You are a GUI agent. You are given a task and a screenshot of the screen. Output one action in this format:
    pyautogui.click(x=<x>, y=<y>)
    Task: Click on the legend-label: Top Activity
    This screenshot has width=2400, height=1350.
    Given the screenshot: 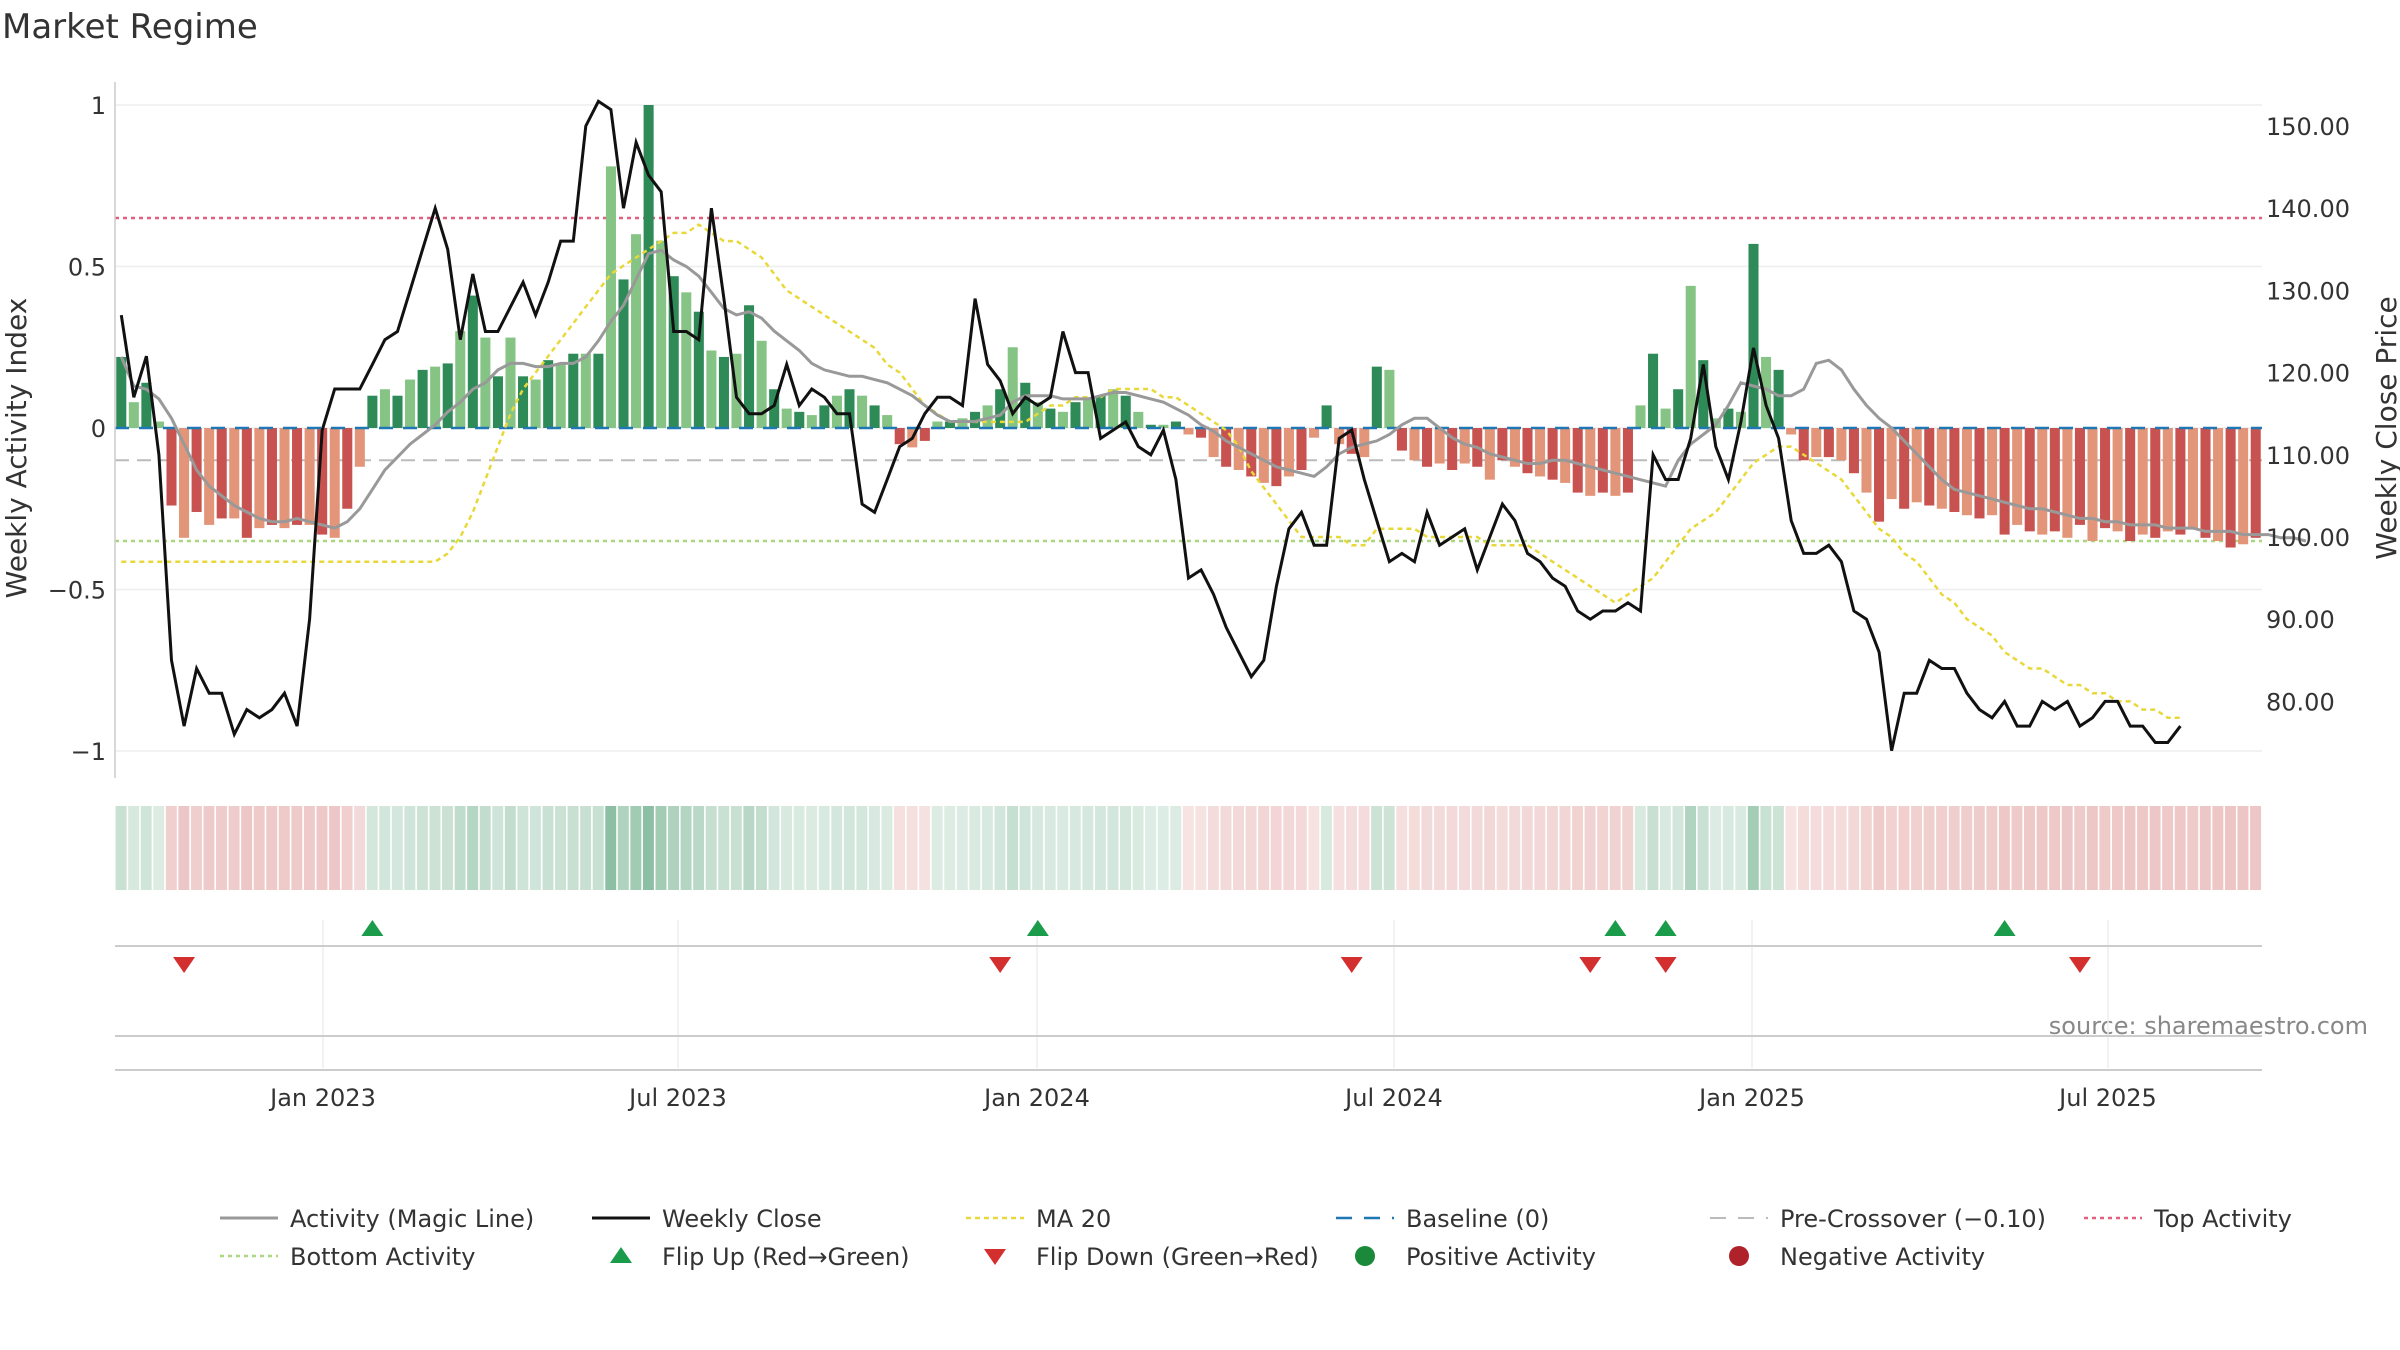 What is the action you would take?
    pyautogui.click(x=2222, y=1219)
    